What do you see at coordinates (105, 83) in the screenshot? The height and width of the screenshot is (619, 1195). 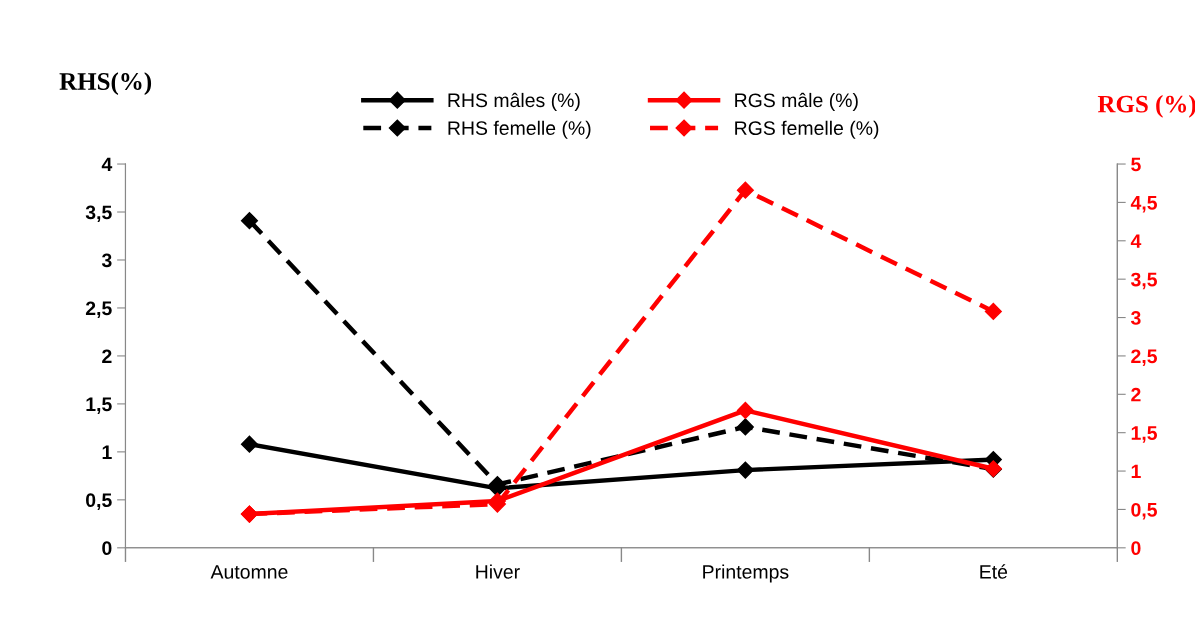 I see `y-axis-title: RHS(%)` at bounding box center [105, 83].